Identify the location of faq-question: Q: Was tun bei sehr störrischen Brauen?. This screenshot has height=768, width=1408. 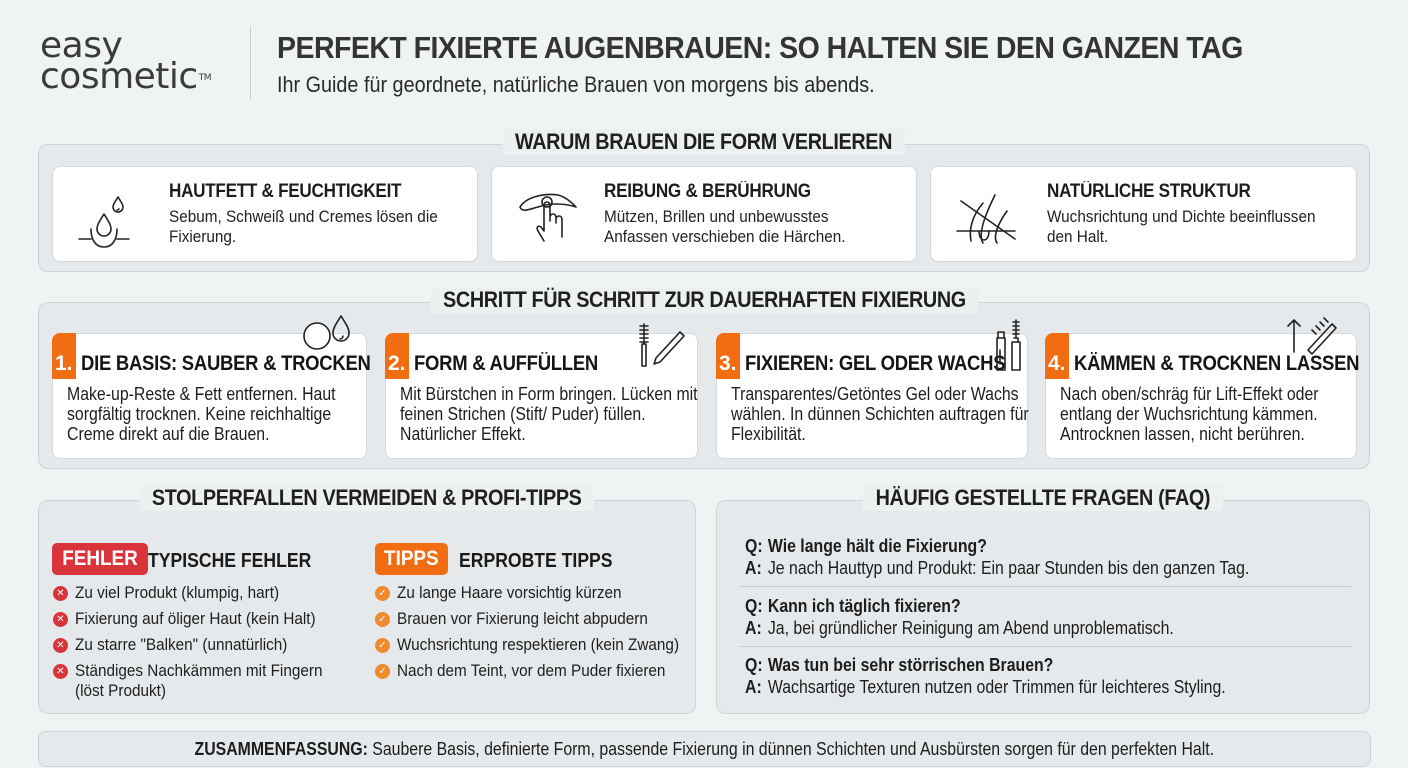
(899, 665).